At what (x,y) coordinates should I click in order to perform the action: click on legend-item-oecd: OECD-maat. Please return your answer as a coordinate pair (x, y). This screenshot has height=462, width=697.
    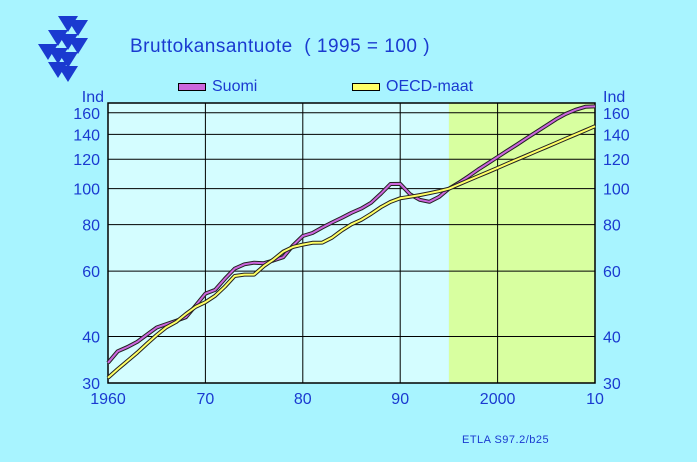
    Looking at the image, I should click on (412, 87).